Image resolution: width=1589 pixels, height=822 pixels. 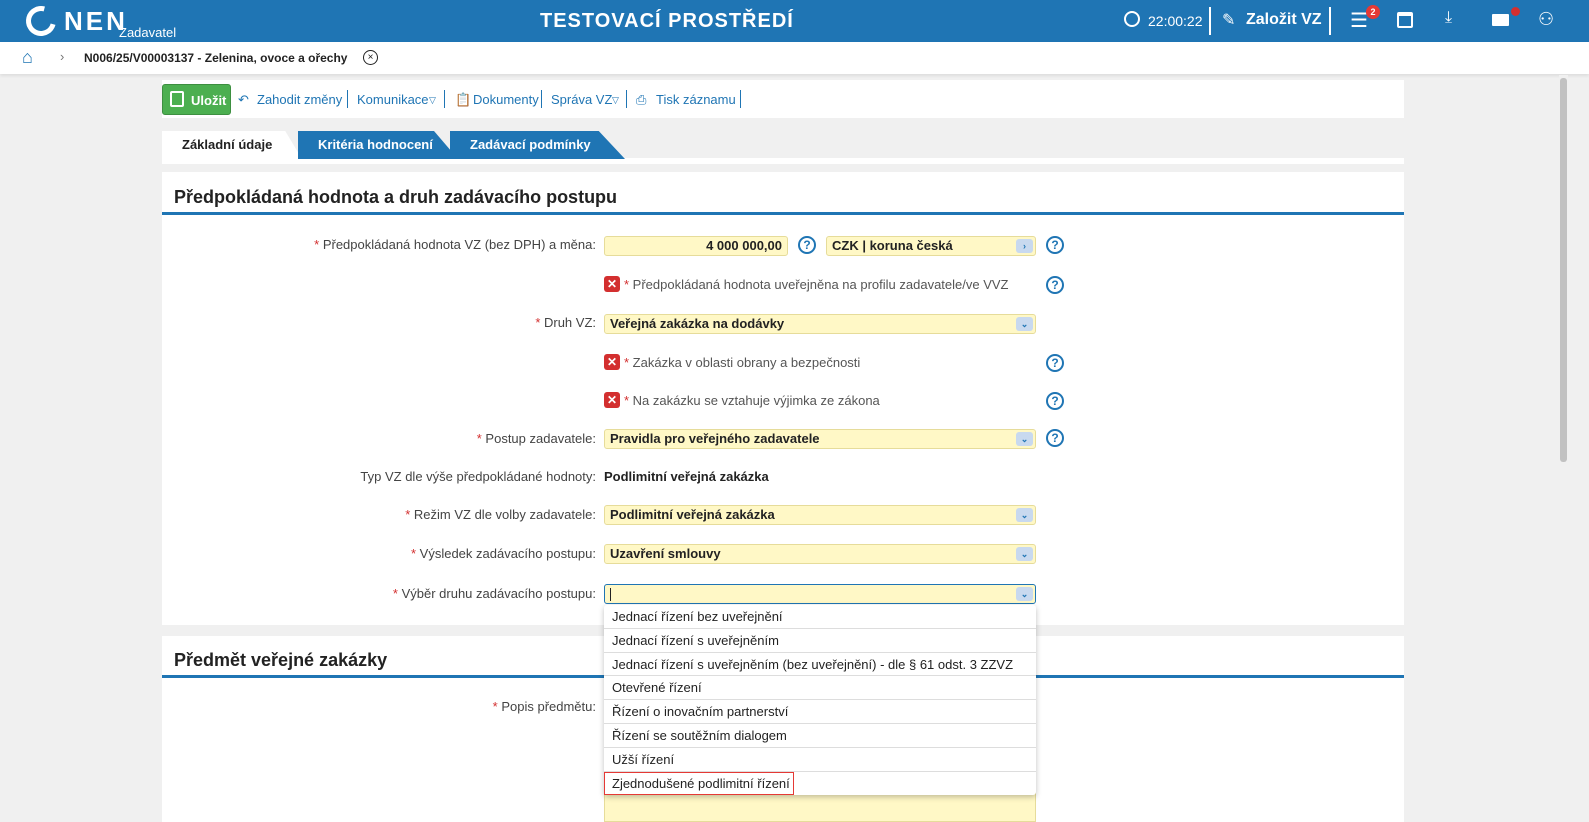 I want to click on nen-logo-icon, so click(x=41, y=21).